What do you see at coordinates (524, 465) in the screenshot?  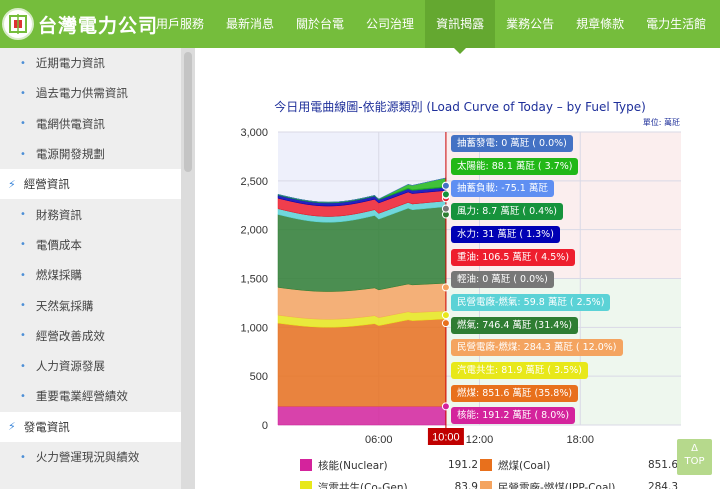 I see `legend-label: 燃煤(Coal)` at bounding box center [524, 465].